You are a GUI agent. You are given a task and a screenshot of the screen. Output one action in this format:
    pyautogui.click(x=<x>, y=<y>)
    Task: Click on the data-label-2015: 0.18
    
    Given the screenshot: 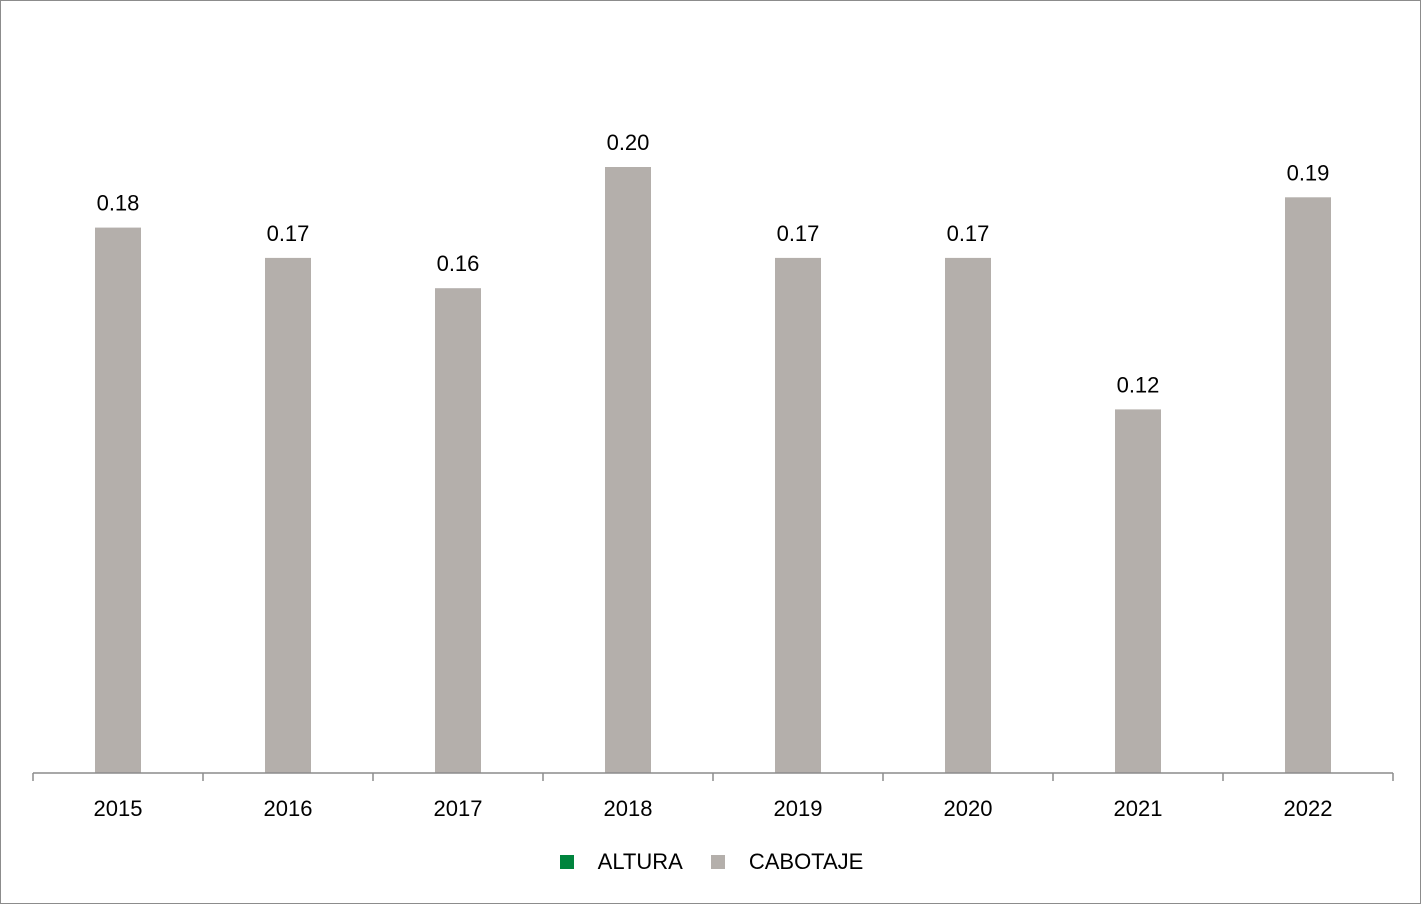 What is the action you would take?
    pyautogui.click(x=118, y=203)
    